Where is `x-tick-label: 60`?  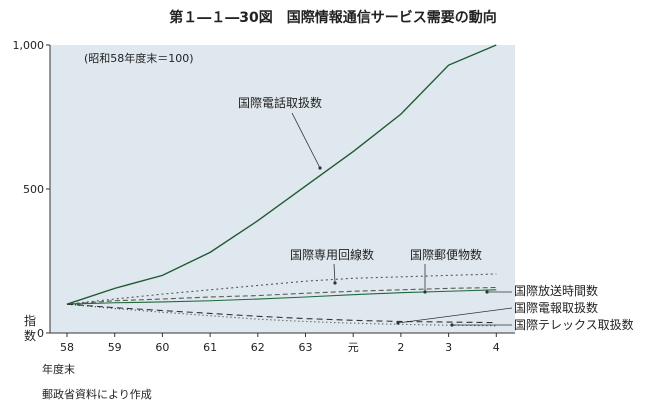
x-tick-label: 60 is located at coordinates (162, 347).